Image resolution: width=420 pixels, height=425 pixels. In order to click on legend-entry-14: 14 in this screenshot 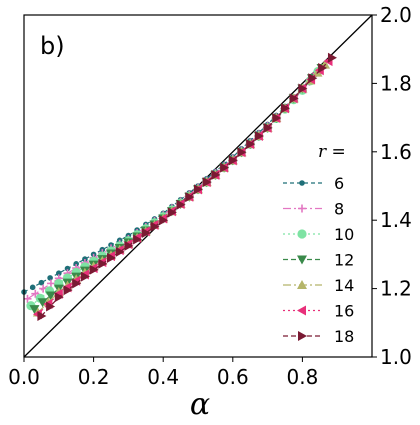, I will do `click(318, 285)`.